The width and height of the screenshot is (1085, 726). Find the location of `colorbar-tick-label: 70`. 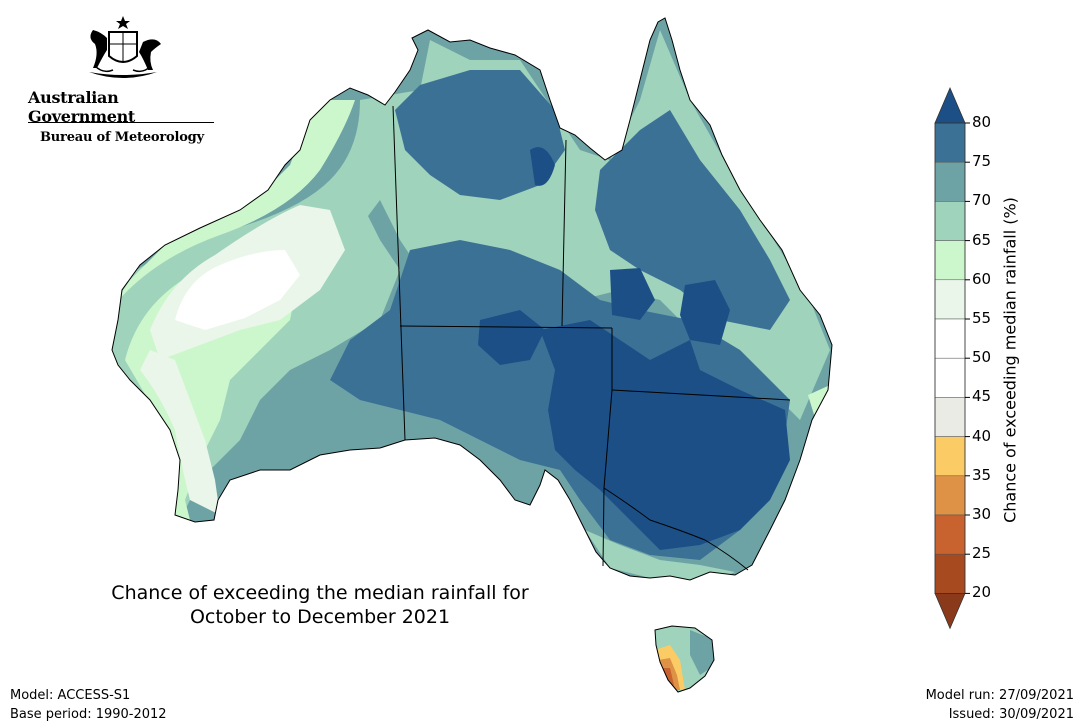

colorbar-tick-label: 70 is located at coordinates (982, 200).